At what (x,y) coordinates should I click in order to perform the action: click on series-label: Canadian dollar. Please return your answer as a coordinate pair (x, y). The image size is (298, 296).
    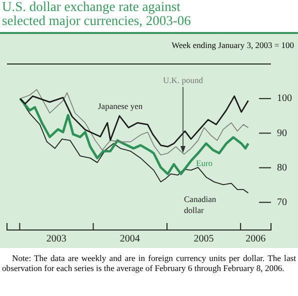
    Looking at the image, I should click on (200, 205).